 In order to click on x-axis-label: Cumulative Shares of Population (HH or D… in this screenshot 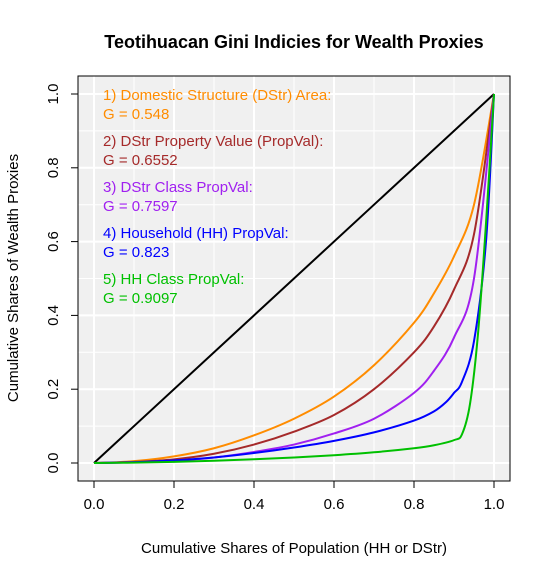, I will do `click(294, 548)`.